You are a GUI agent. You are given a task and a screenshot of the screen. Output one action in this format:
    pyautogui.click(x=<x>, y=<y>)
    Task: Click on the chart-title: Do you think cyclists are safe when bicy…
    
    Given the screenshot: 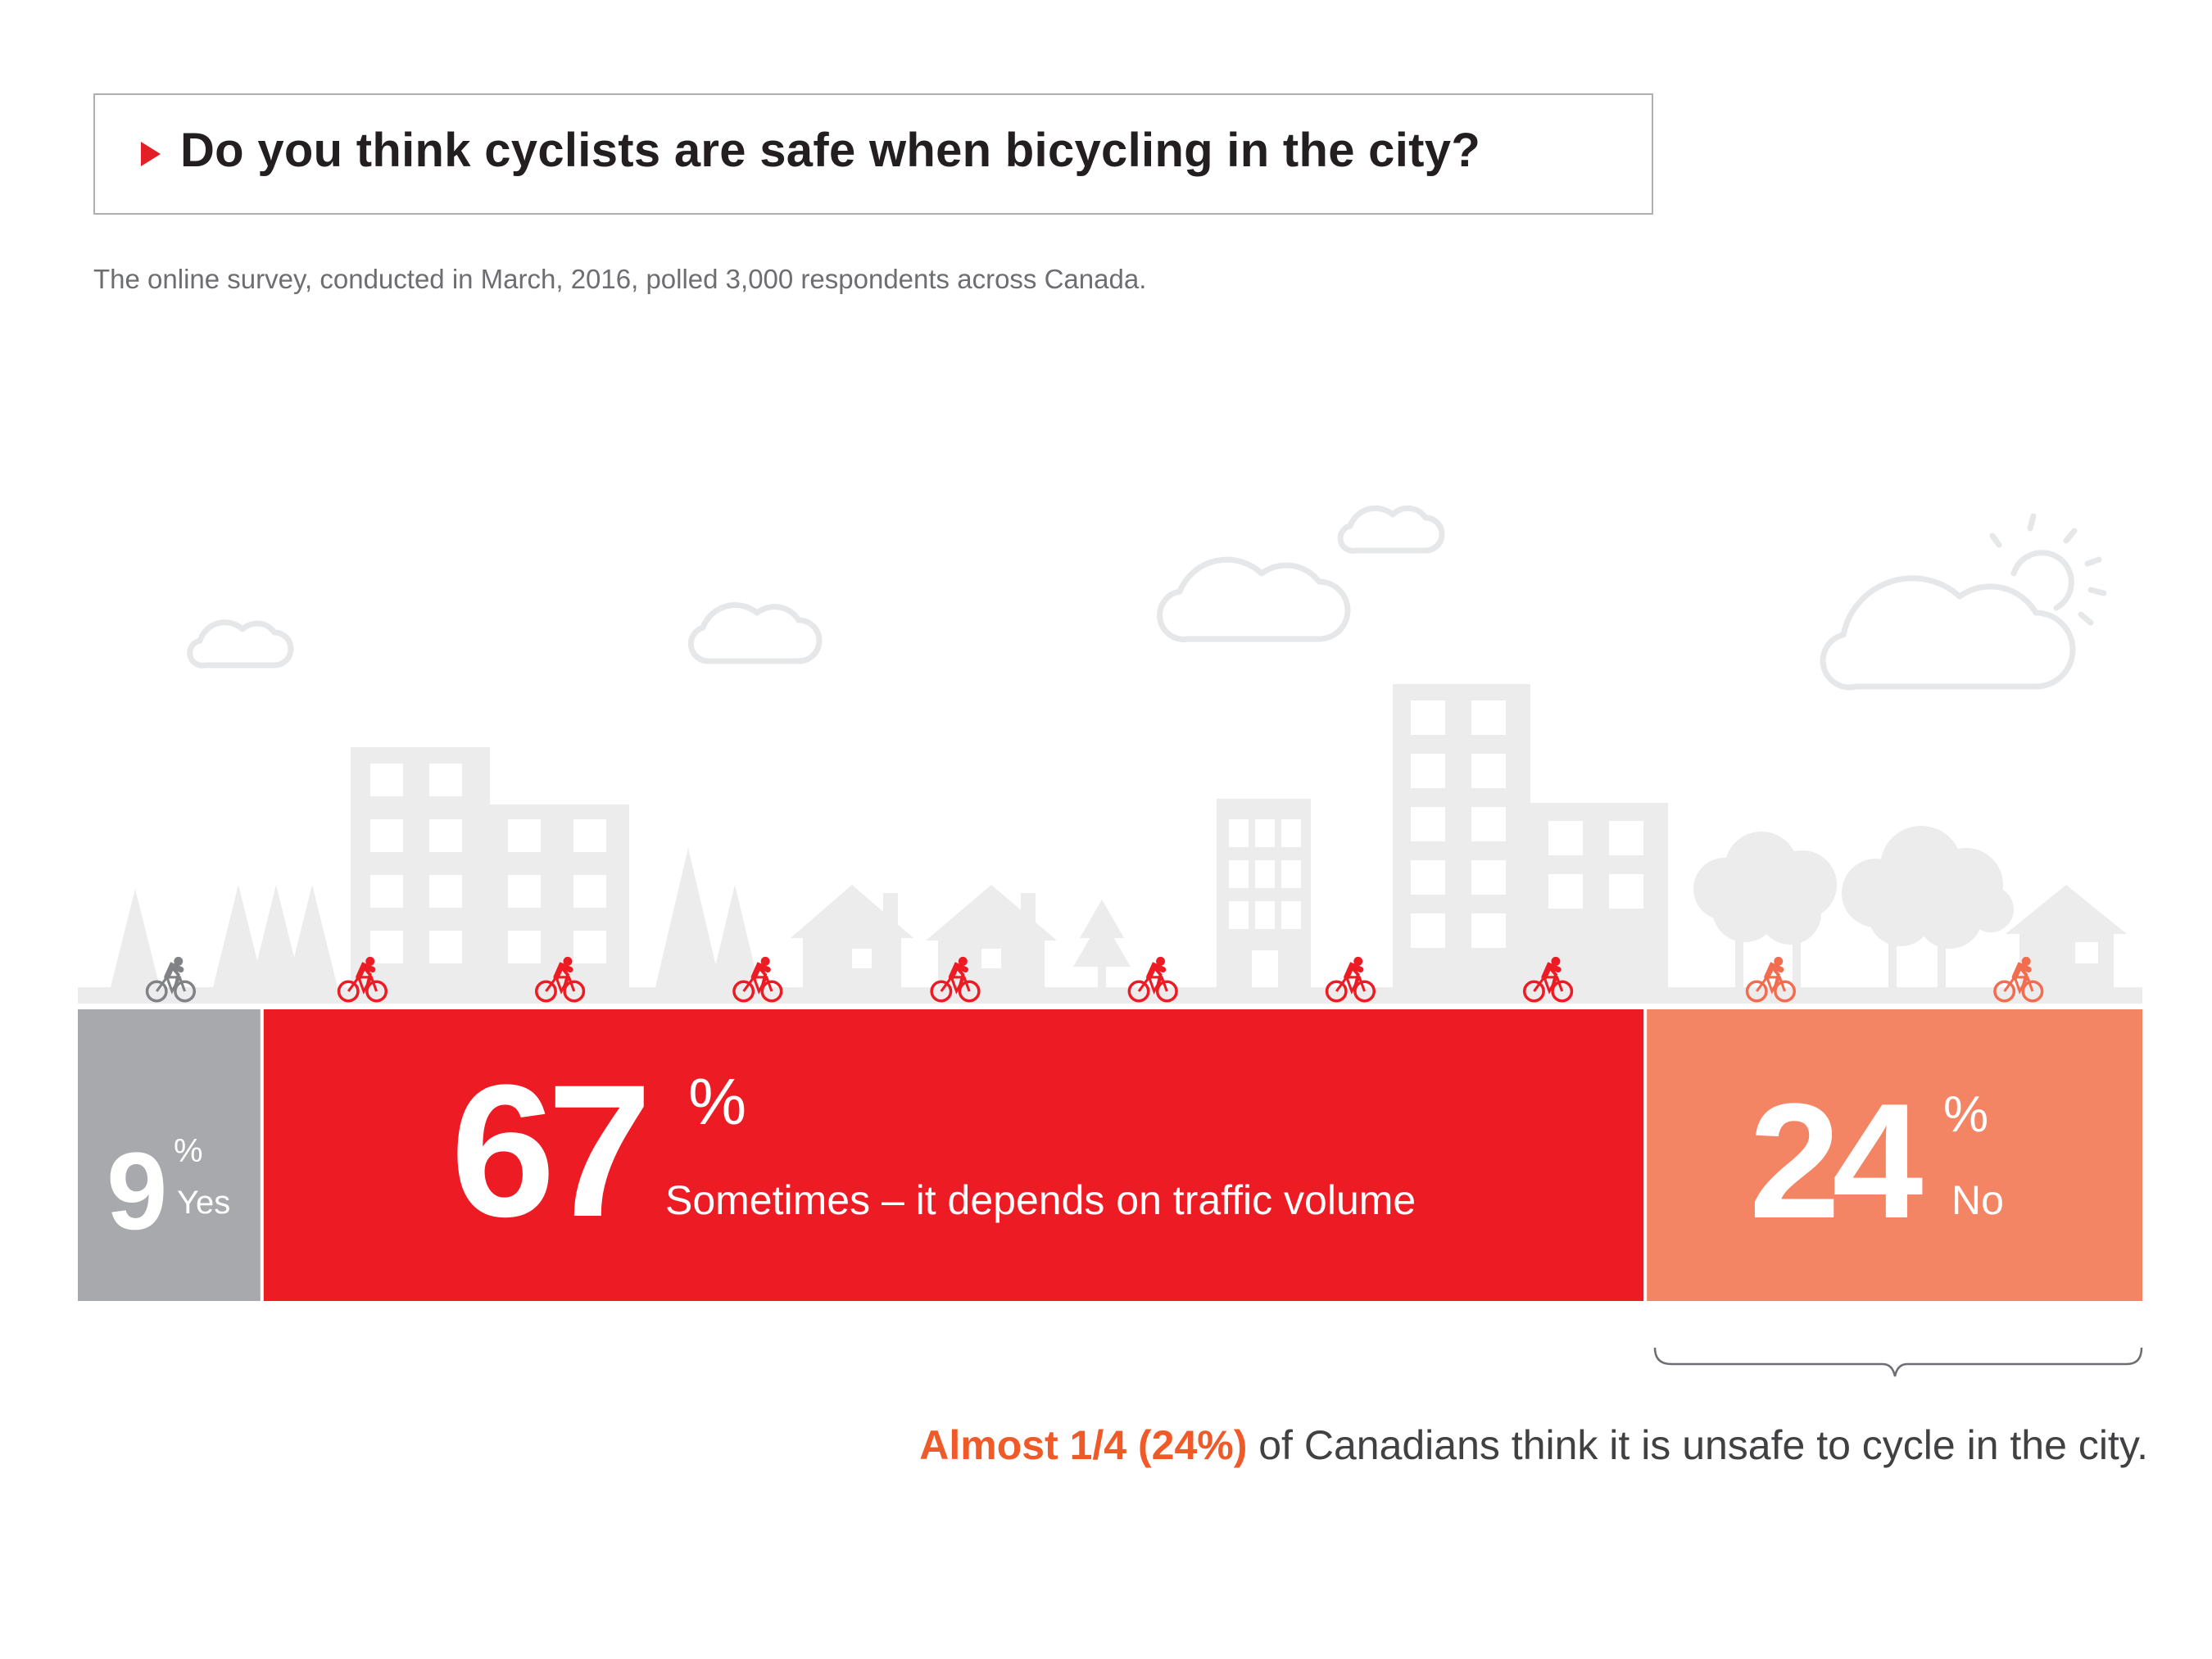 What is the action you would take?
    pyautogui.click(x=830, y=150)
    